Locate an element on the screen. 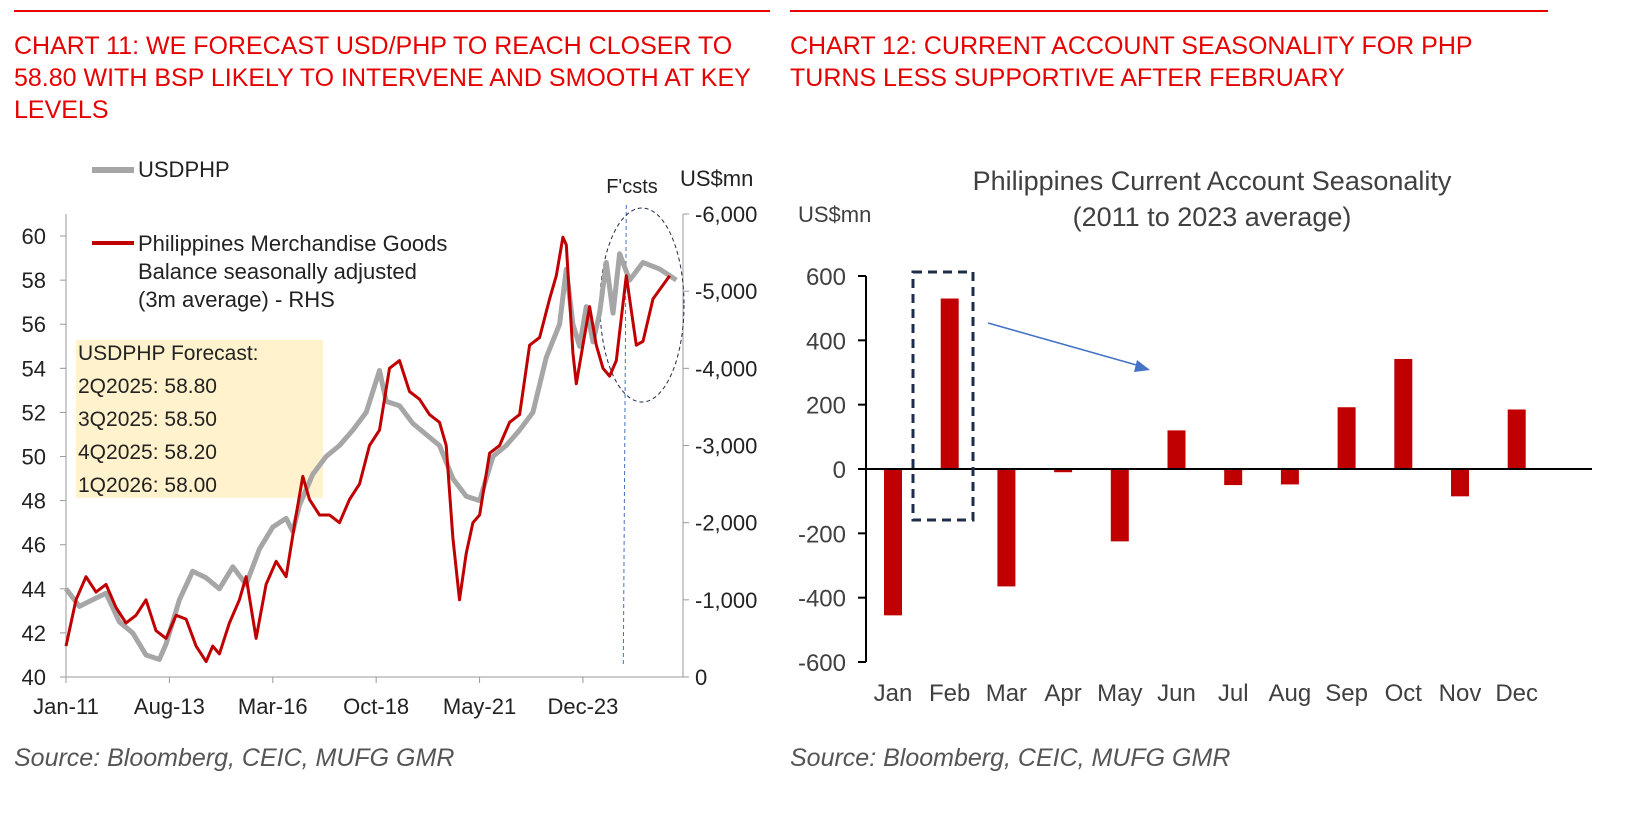  rhs-unit-label: US$mn is located at coordinates (716, 178).